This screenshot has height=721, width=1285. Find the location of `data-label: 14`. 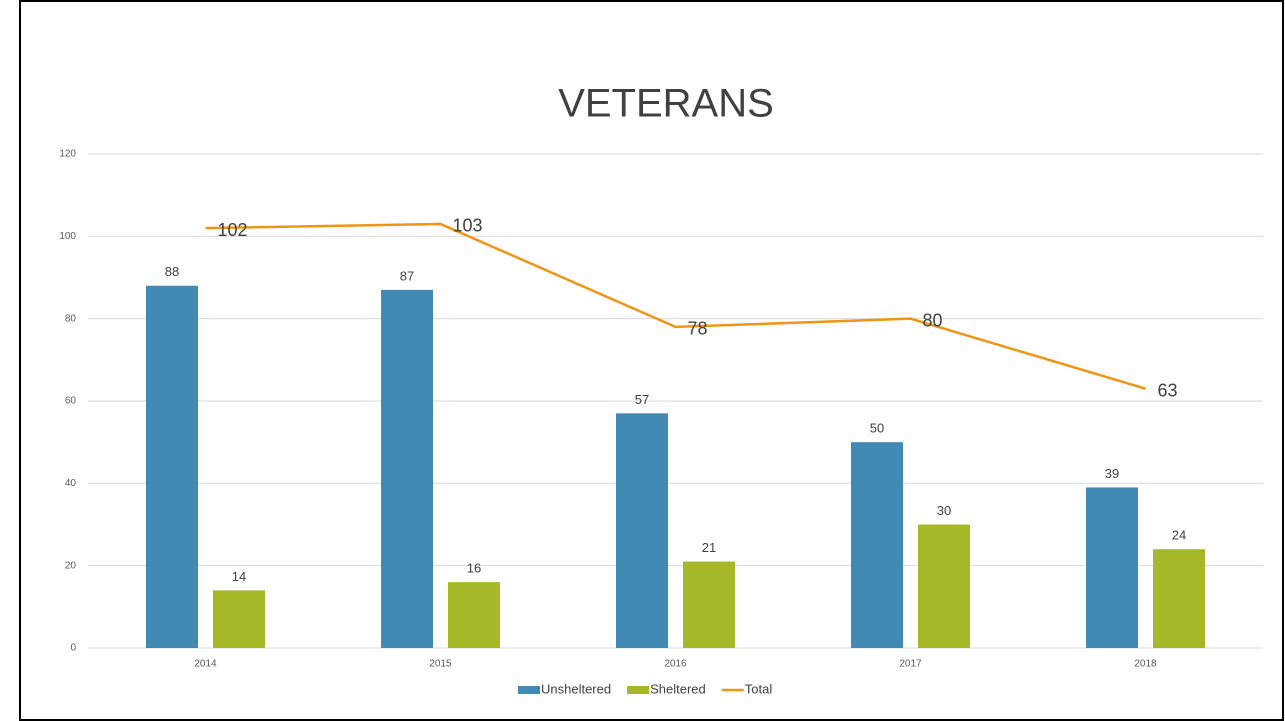

data-label: 14 is located at coordinates (239, 576).